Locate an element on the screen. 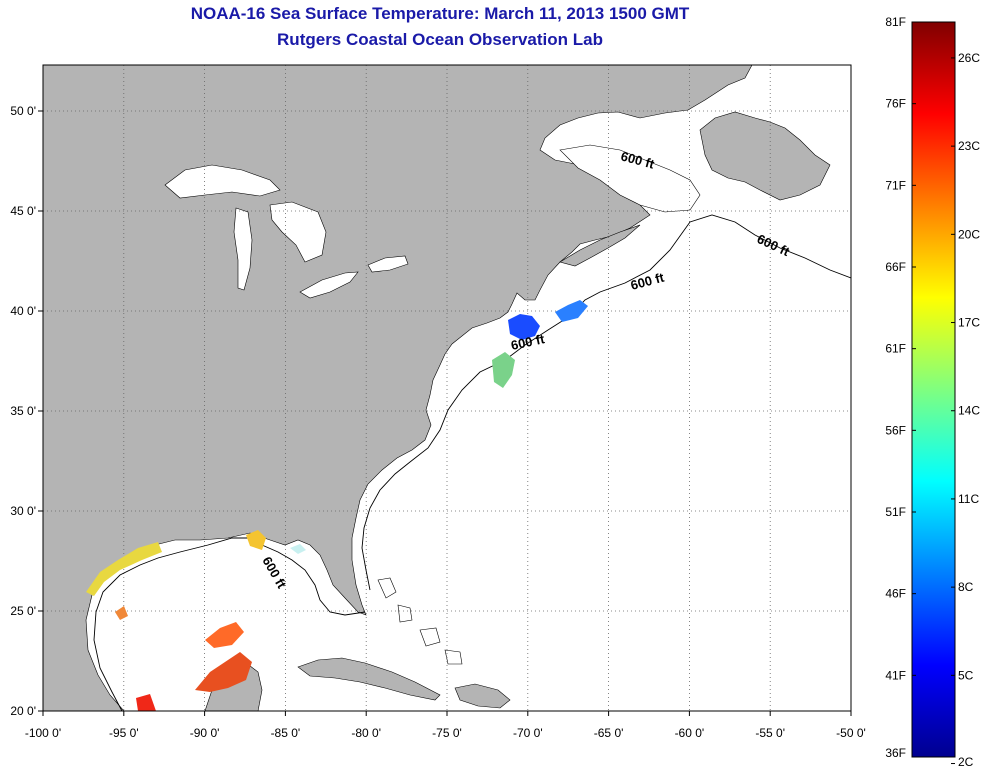  colorbar-f-label: 81F is located at coordinates (895, 22).